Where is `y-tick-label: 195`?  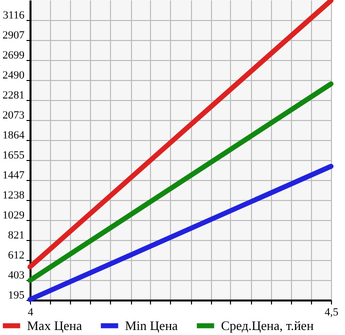
y-tick-label: 195 is located at coordinates (16, 296).